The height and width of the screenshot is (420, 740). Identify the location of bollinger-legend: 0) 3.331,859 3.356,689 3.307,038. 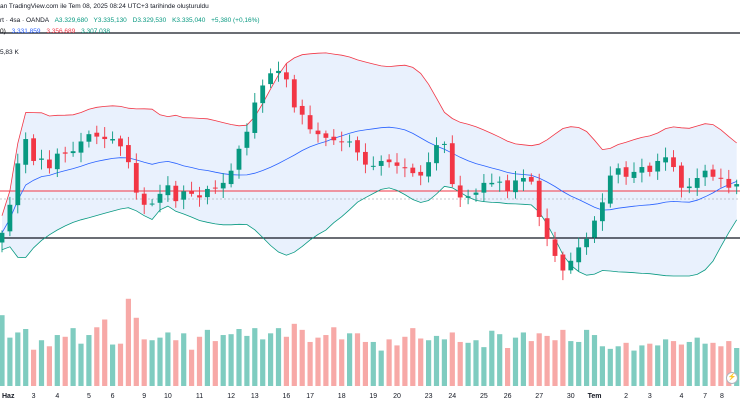
(55, 31).